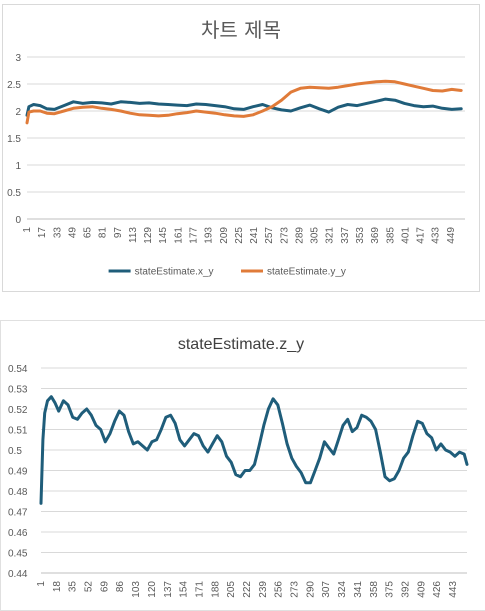 The image size is (485, 611). I want to click on x-tick-label: 52, so click(89, 587).